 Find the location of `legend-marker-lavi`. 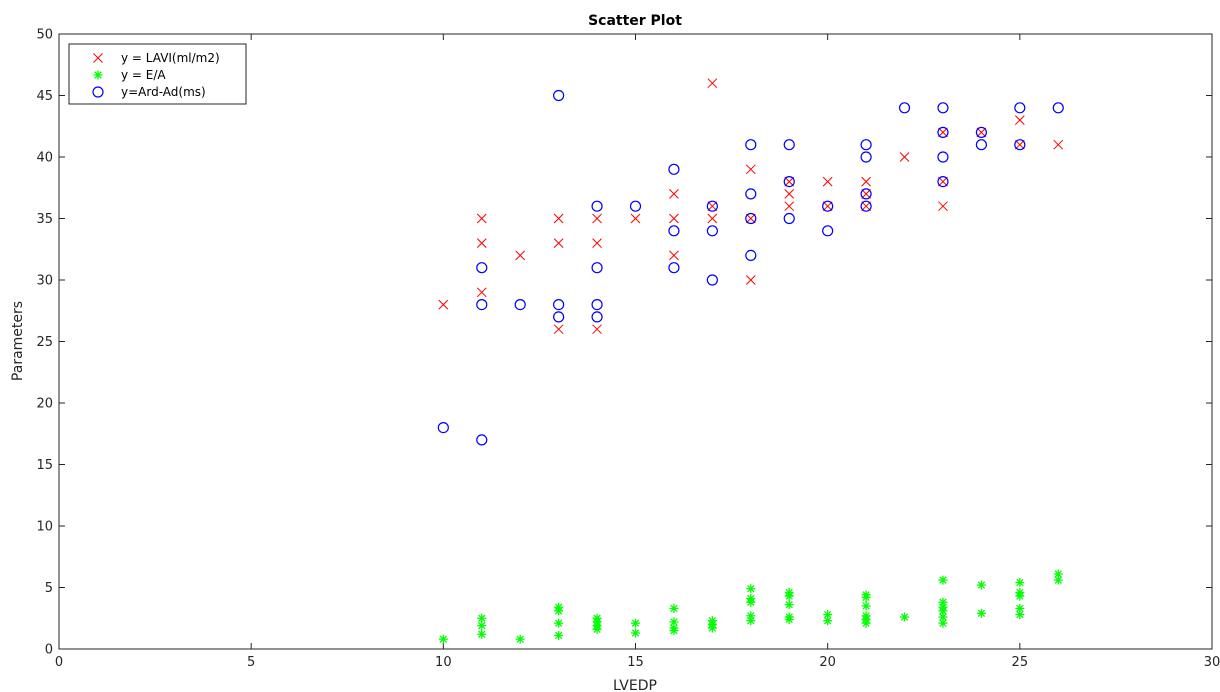

legend-marker-lavi is located at coordinates (98, 58).